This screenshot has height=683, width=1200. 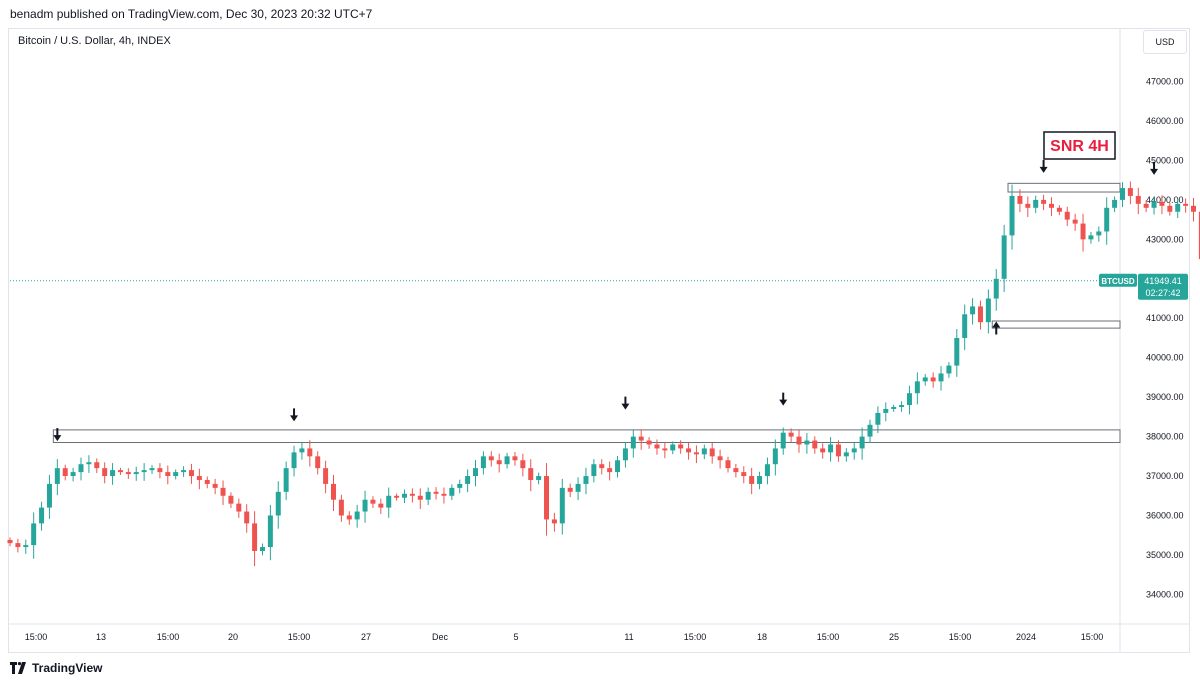 I want to click on y-tick-label: 44000.00, so click(x=1165, y=200).